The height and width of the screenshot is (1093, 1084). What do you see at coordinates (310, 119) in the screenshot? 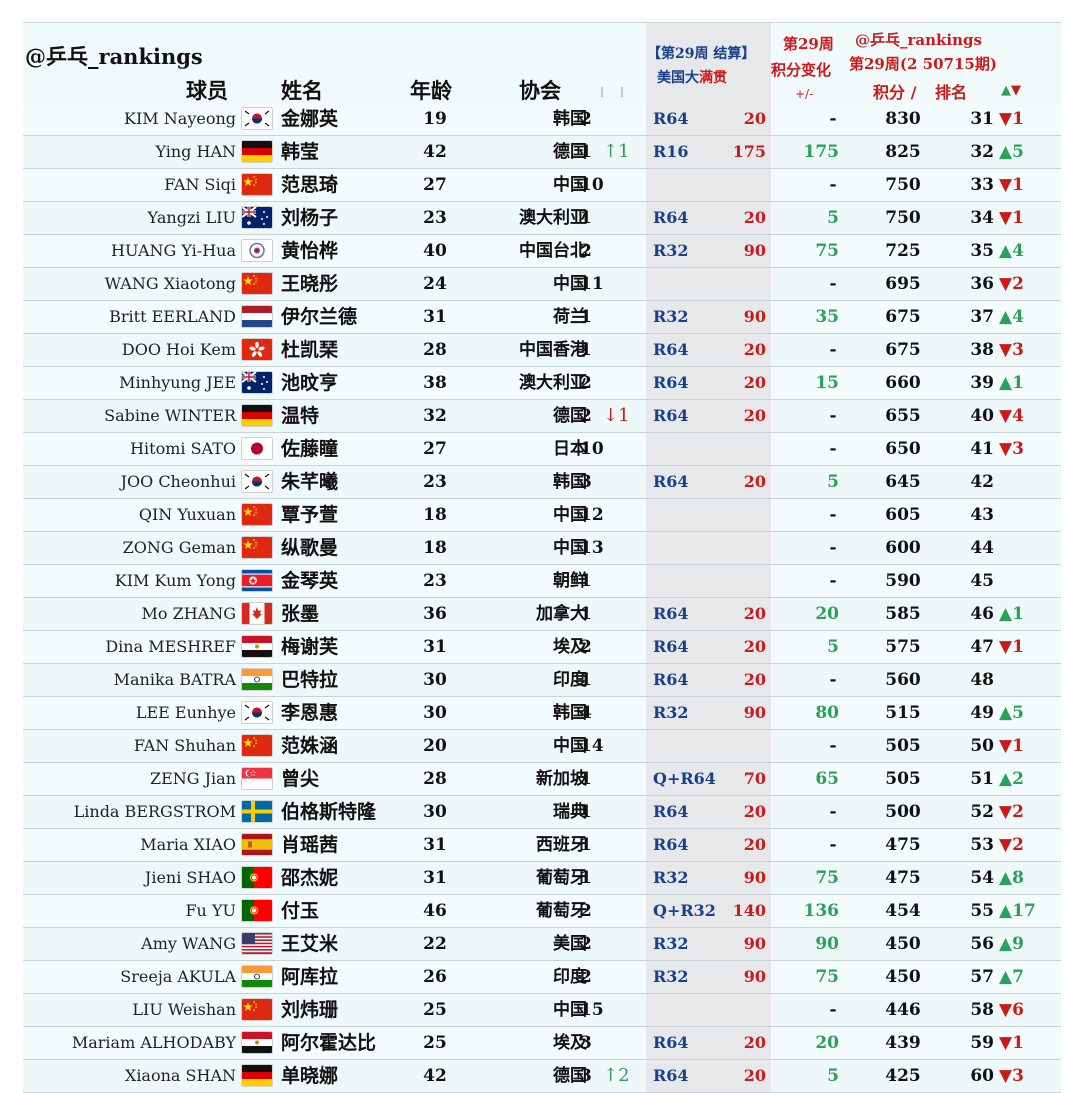
I see `player-name-cn: 金娜英` at bounding box center [310, 119].